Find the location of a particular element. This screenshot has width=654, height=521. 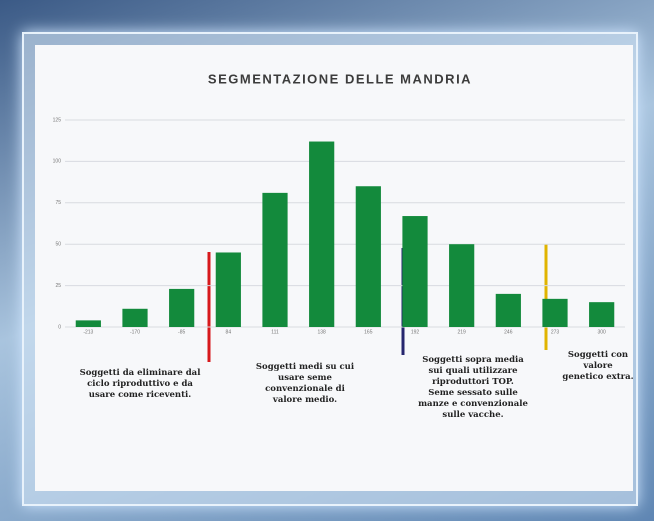

y-tick-label: 125 is located at coordinates (57, 120).